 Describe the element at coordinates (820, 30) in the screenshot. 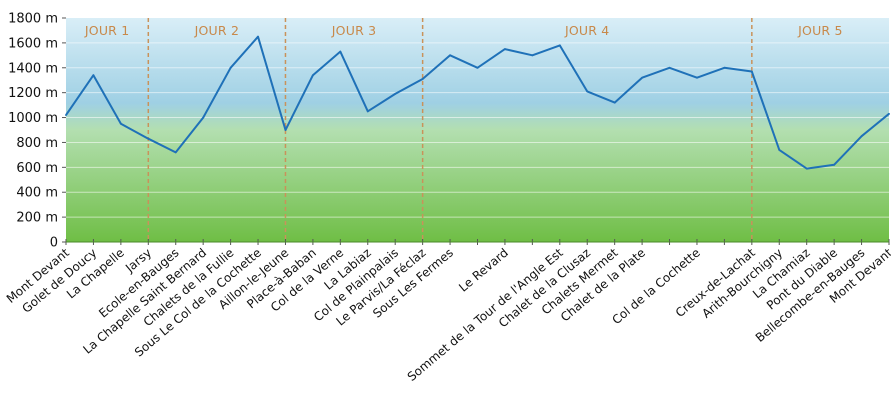

I see `stage-label: JOUR 5` at that location.